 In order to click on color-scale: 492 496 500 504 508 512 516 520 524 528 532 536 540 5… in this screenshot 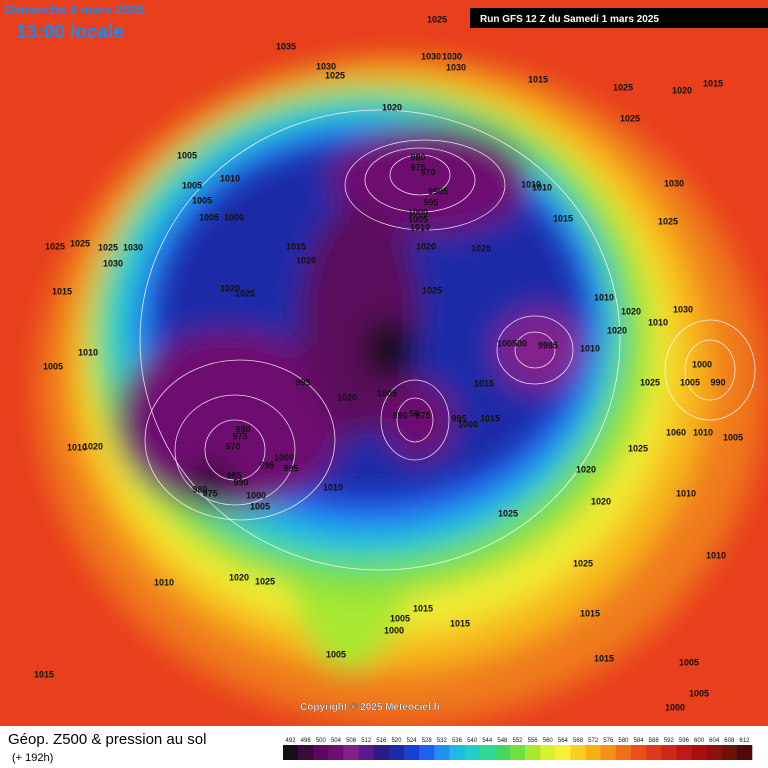, I will do `click(518, 749)`.